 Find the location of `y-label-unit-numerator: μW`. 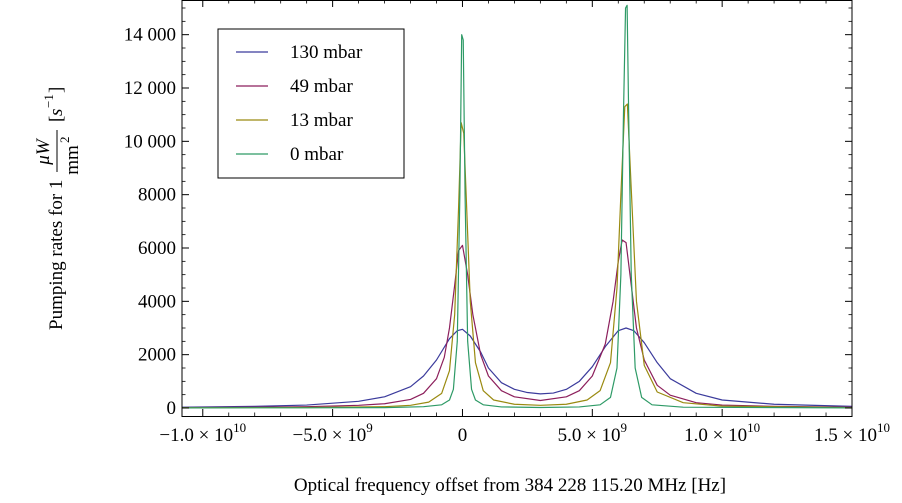

y-label-unit-numerator: μW is located at coordinates (43, 151).